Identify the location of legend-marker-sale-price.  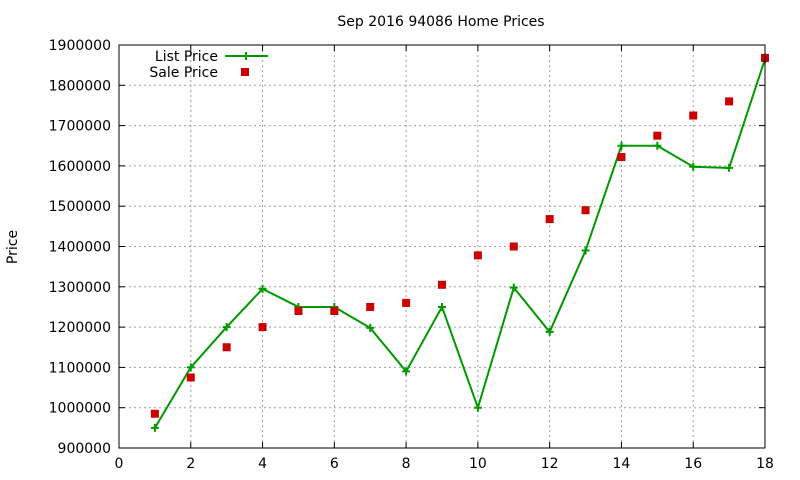
(245, 72).